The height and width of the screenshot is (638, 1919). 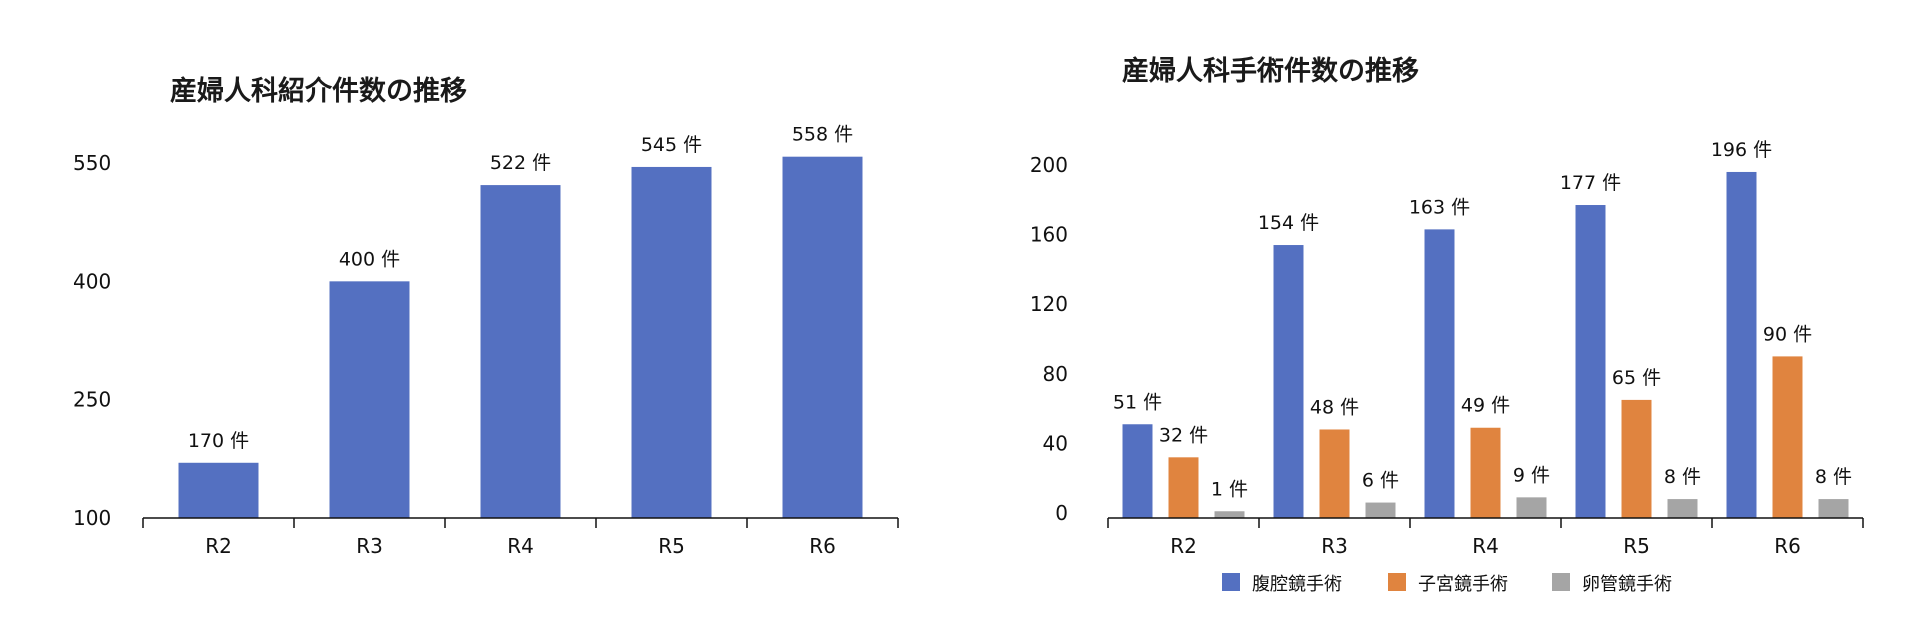 What do you see at coordinates (520, 163) in the screenshot?
I see `referral-data-label: 522 件` at bounding box center [520, 163].